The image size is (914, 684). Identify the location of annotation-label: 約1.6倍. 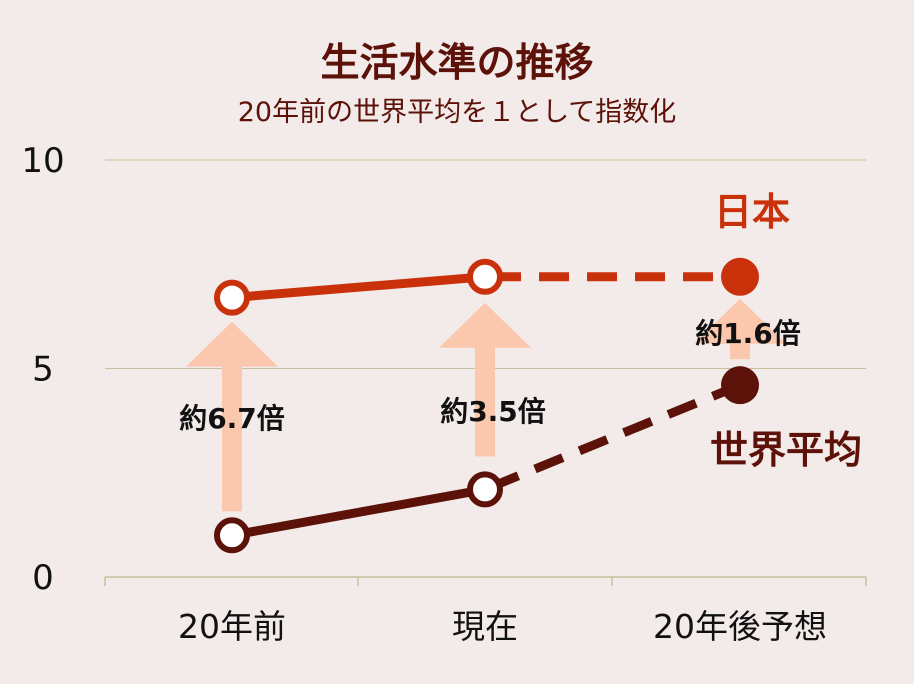
(748, 333).